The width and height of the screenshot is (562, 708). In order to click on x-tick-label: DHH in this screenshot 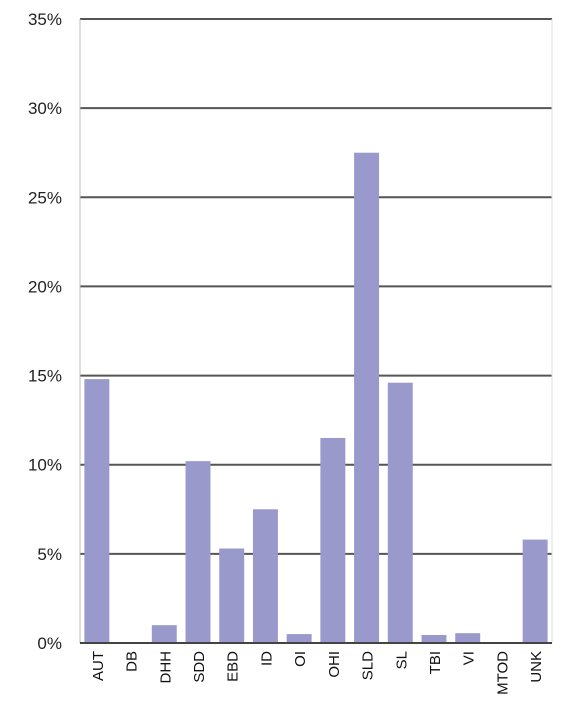, I will do `click(165, 667)`.